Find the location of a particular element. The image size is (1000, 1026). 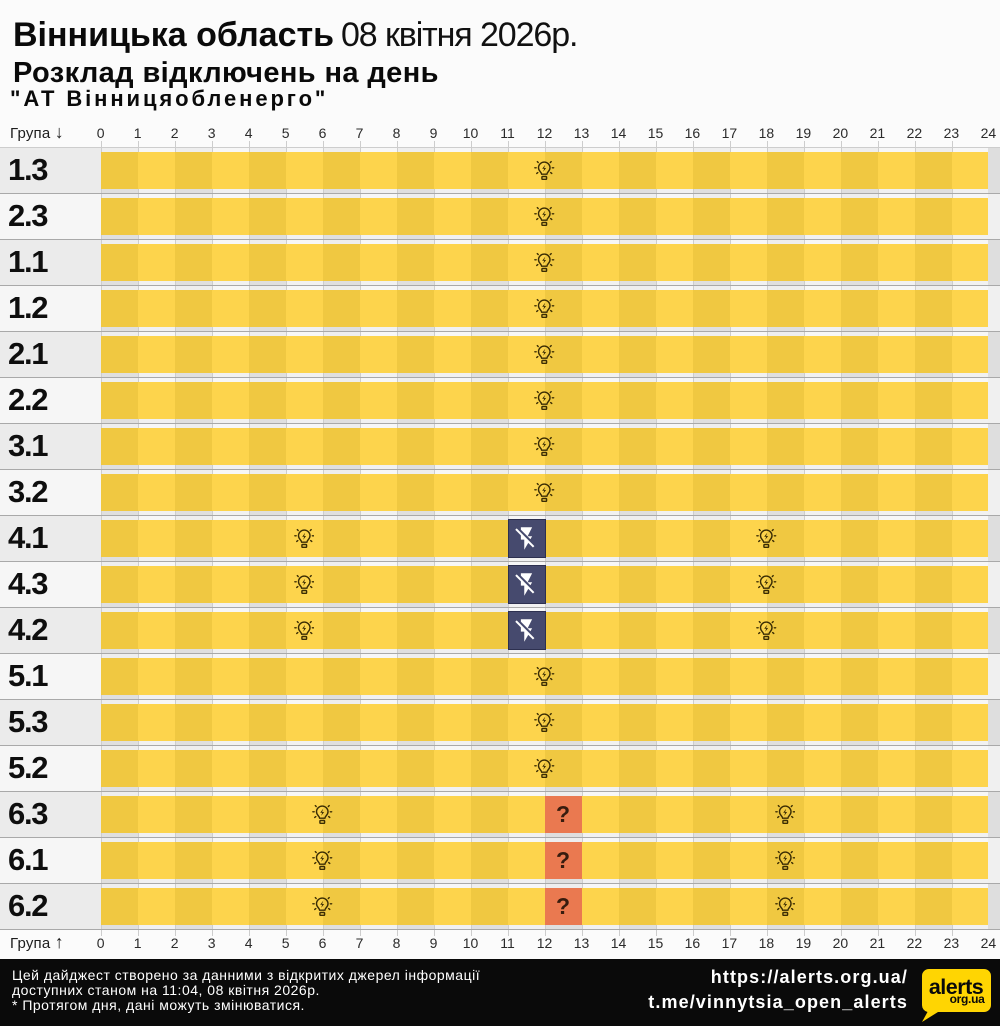

svg-text: alerts is located at coordinates (956, 987).